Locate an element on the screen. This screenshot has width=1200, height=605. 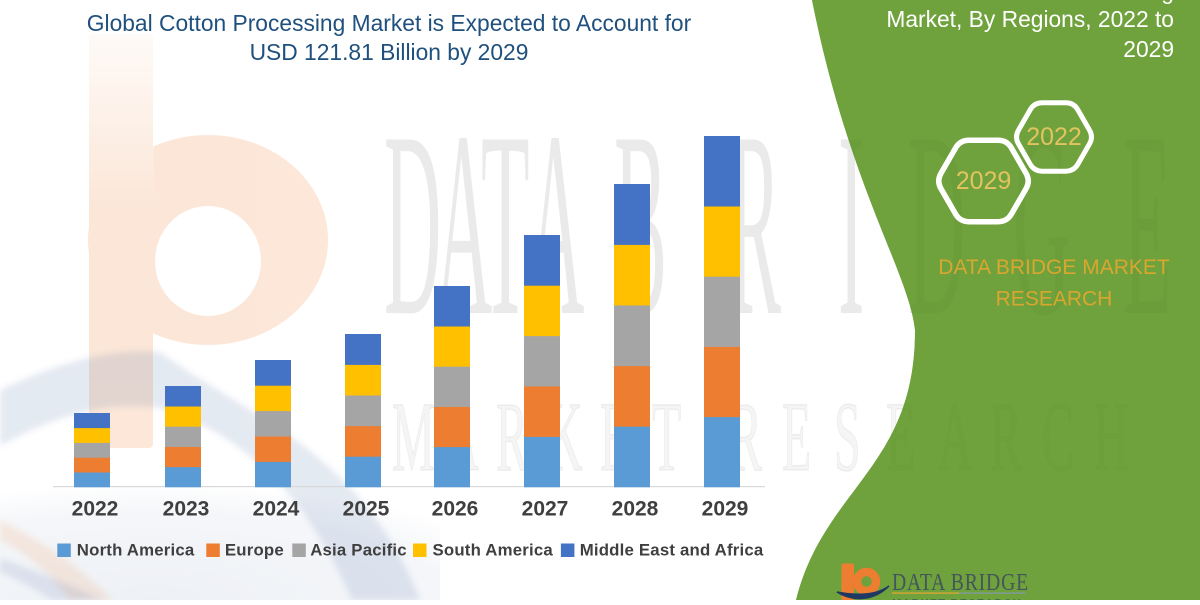
svg-text: R is located at coordinates (512, 436).